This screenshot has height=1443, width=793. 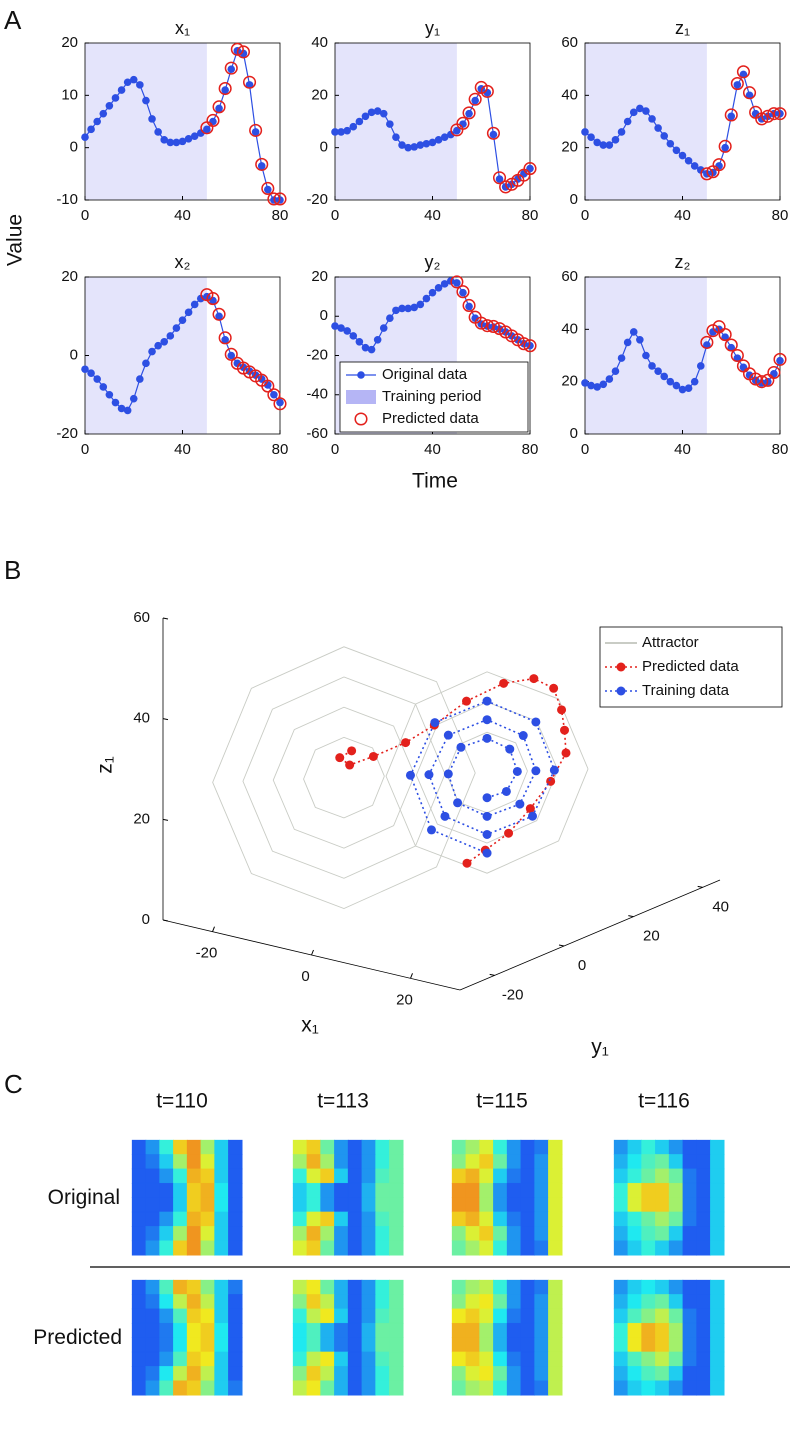 What do you see at coordinates (574, 433) in the screenshot?
I see `y-tick-label: 0` at bounding box center [574, 433].